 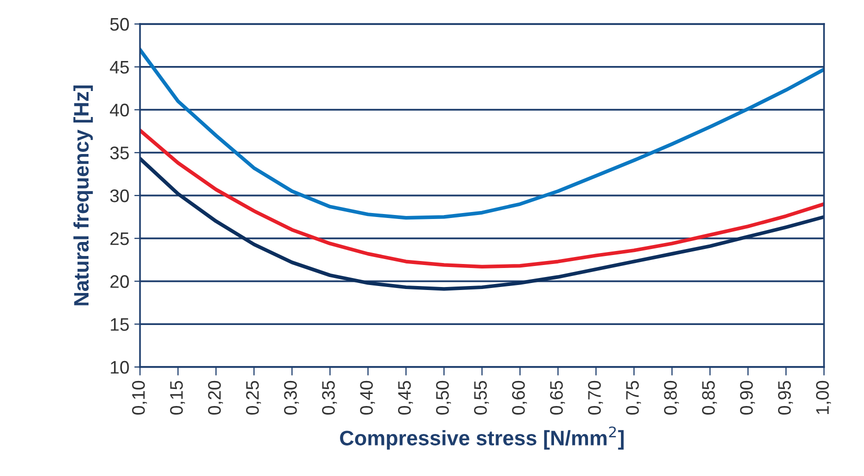 What do you see at coordinates (443, 397) in the screenshot?
I see `x-tick-label: 0,50` at bounding box center [443, 397].